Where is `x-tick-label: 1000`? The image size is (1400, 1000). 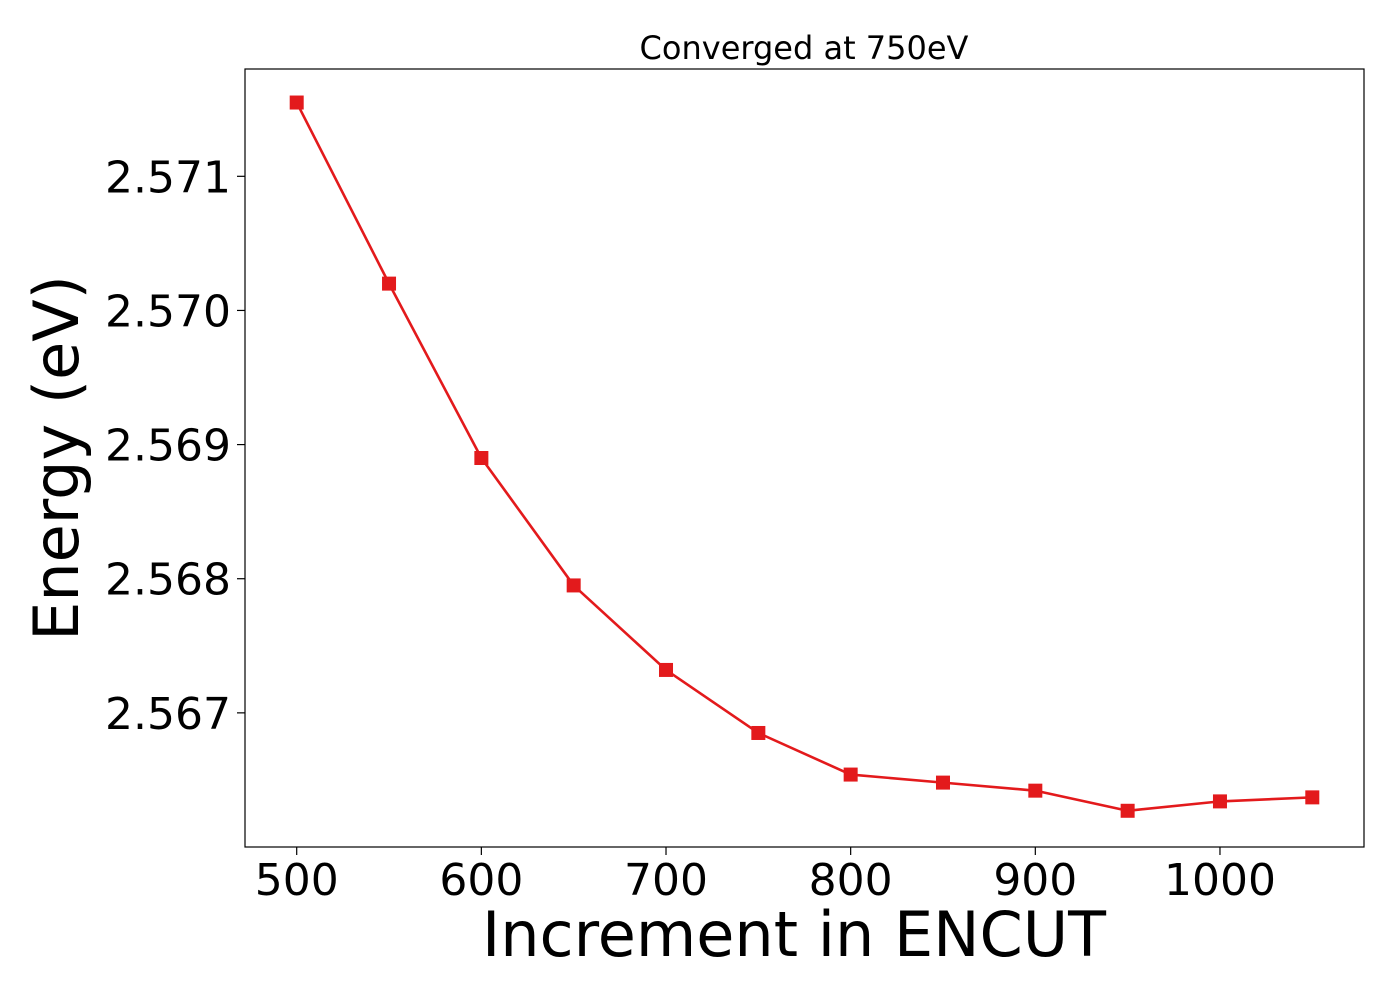
x-tick-label: 1000 is located at coordinates (1220, 880).